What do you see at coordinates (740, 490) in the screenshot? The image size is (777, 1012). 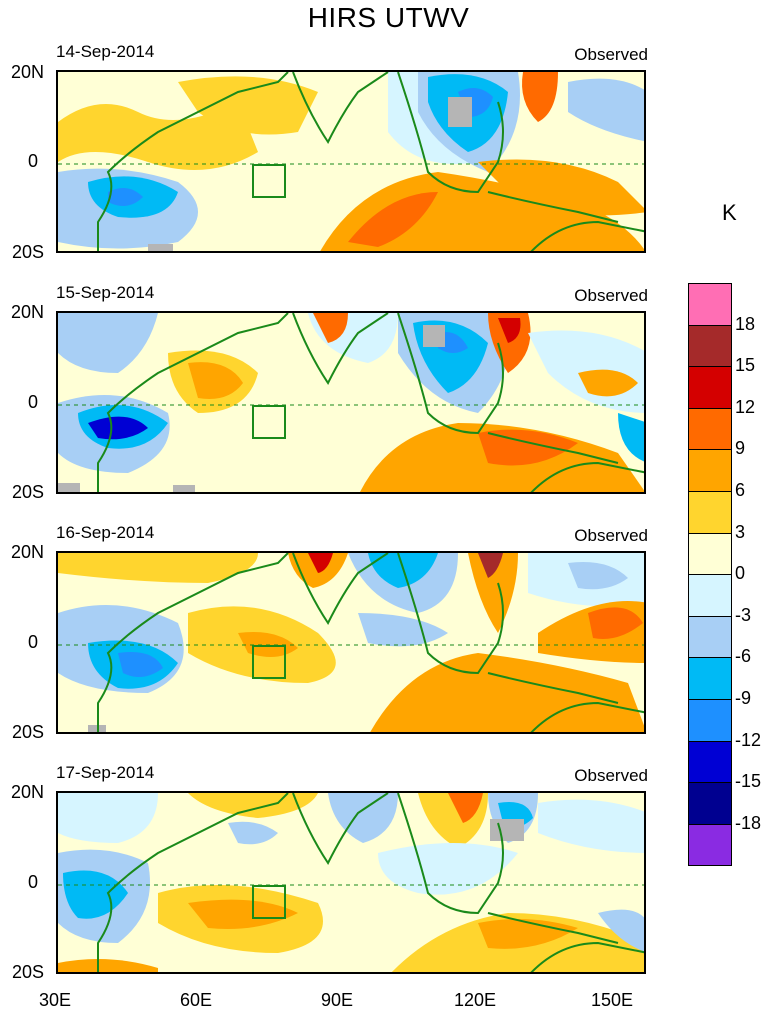 I see `colorbar-label: 6` at bounding box center [740, 490].